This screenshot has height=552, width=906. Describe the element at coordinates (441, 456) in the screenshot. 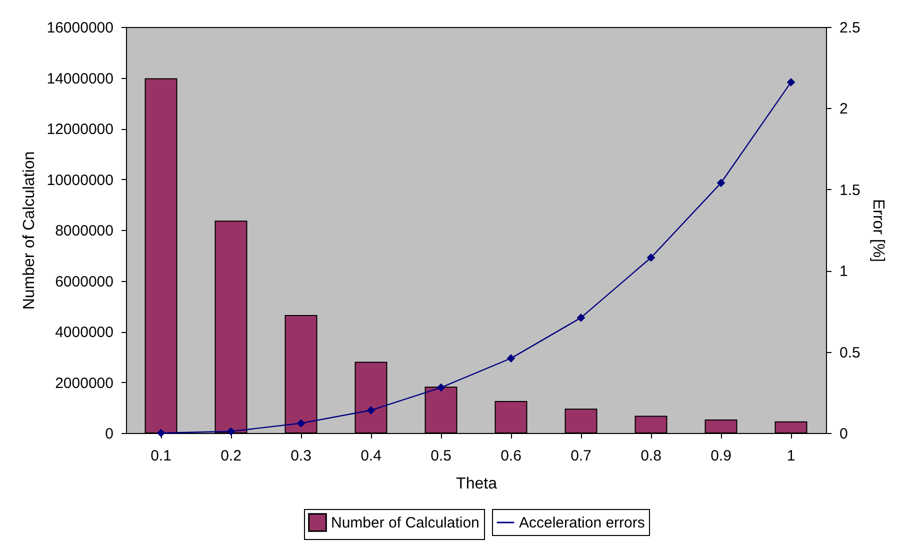

I see `x-tick-label: 0.5` at that location.